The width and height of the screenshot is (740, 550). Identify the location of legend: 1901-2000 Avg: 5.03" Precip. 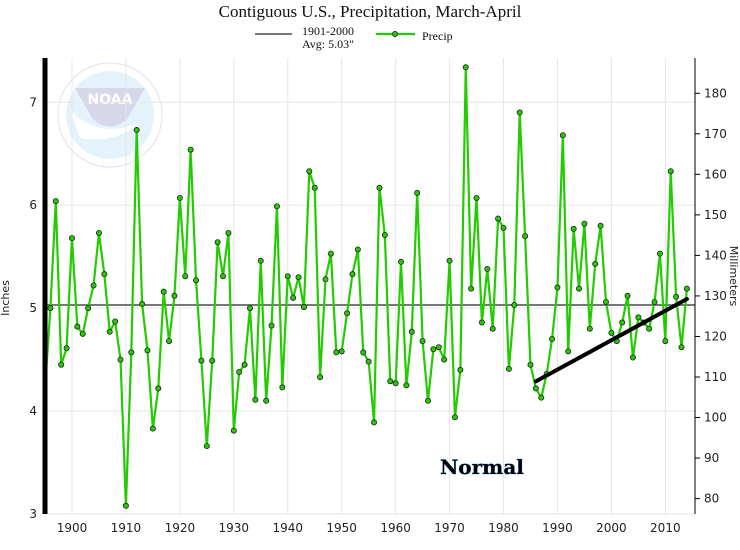
(354, 37).